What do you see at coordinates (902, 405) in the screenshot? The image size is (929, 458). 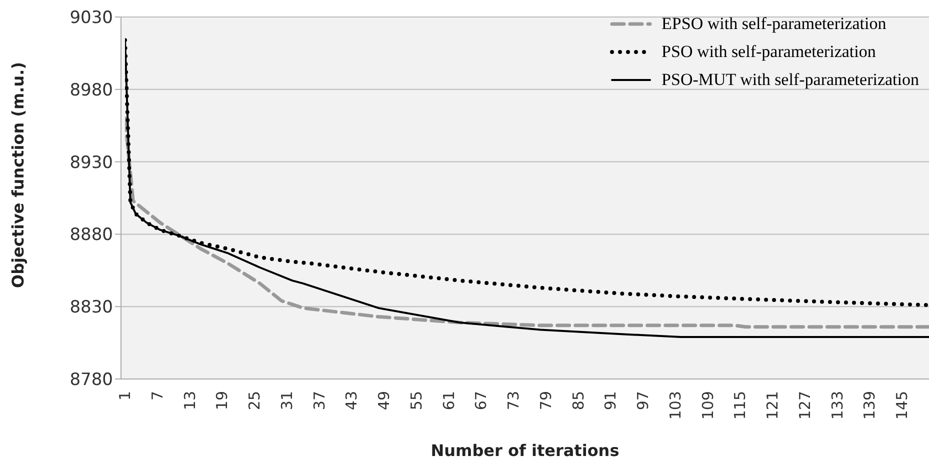 I see `x-tick-label: 145` at bounding box center [902, 405].